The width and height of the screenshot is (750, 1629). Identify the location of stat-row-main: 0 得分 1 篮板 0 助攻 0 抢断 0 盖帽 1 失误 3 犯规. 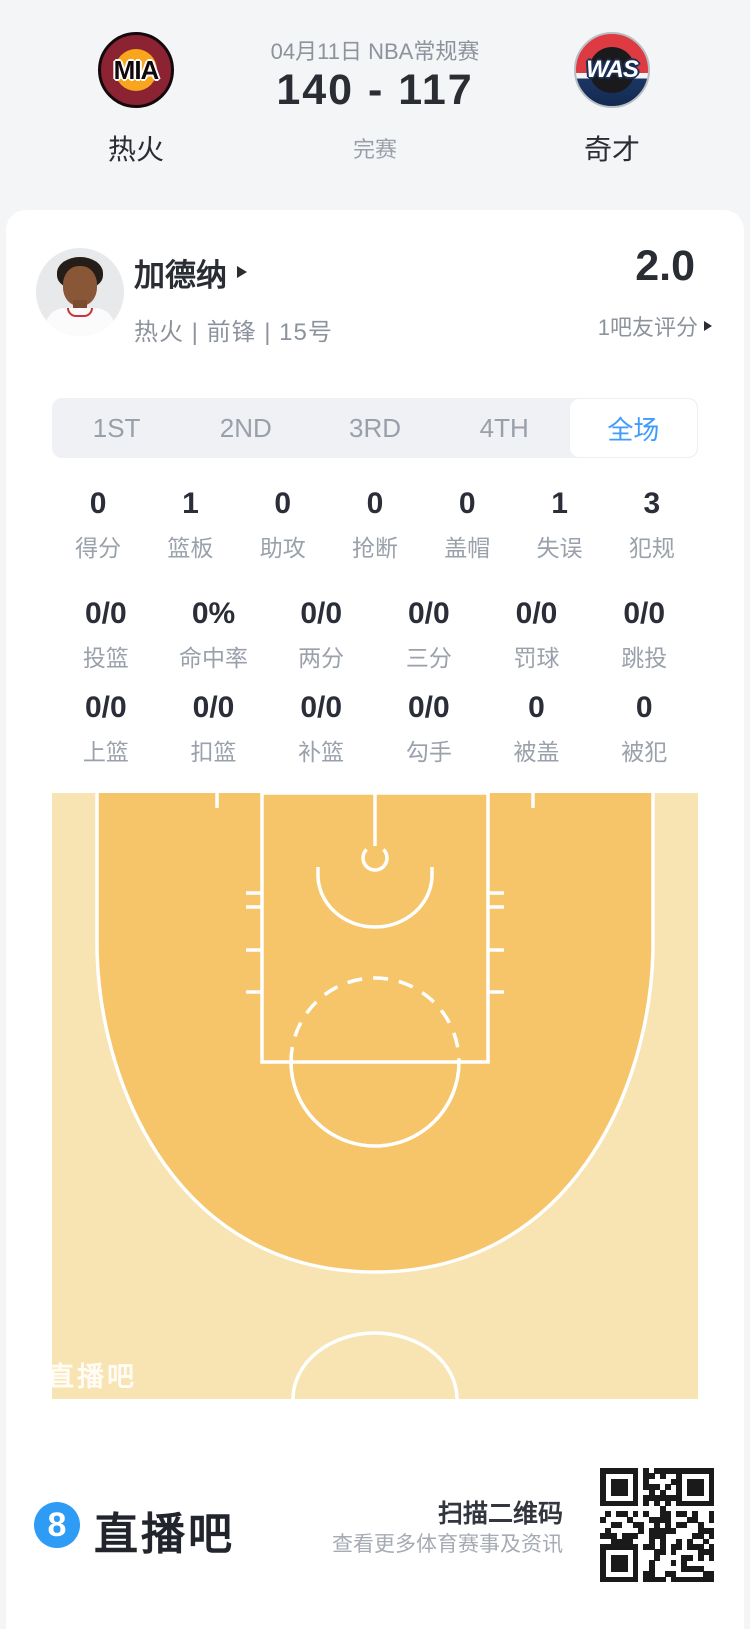
(375, 525).